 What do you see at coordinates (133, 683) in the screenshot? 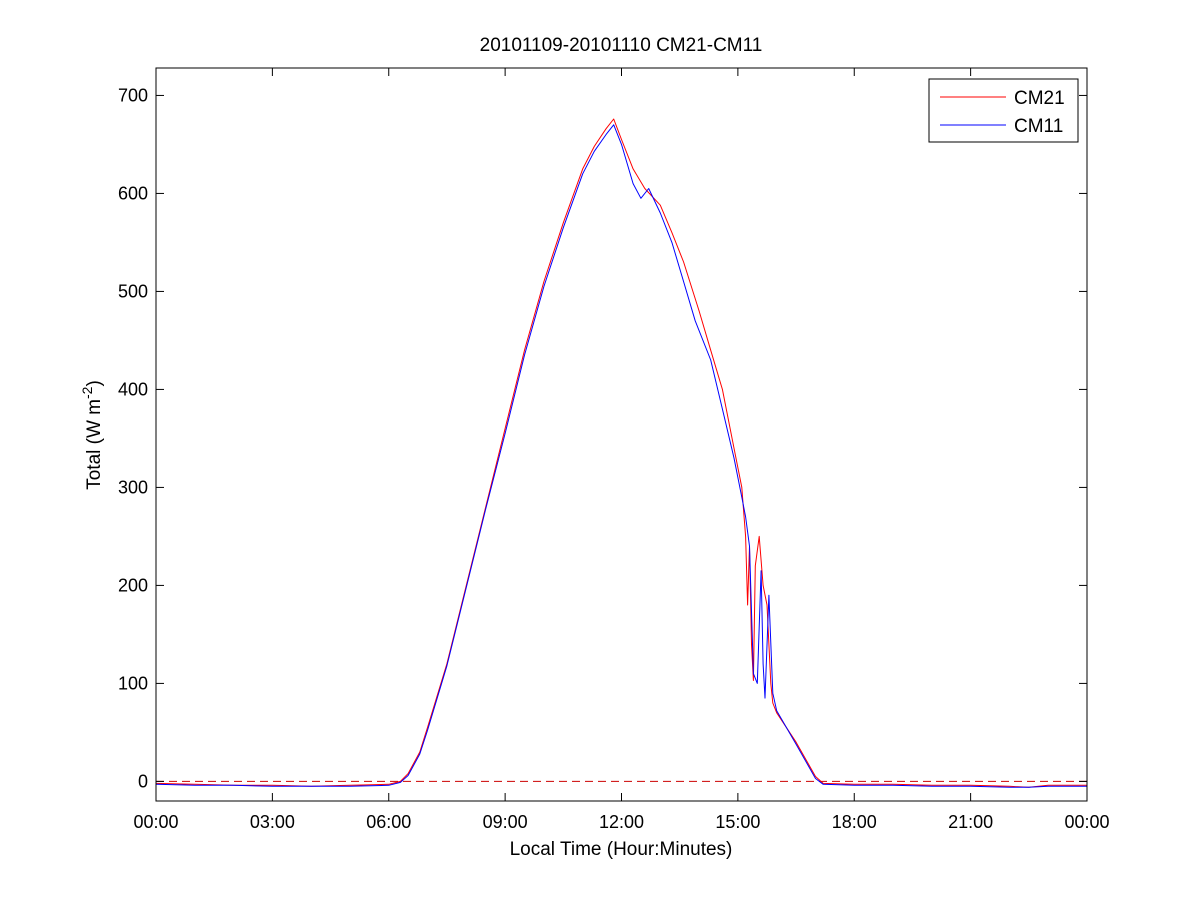
I see `y-tick-label: 100` at bounding box center [133, 683].